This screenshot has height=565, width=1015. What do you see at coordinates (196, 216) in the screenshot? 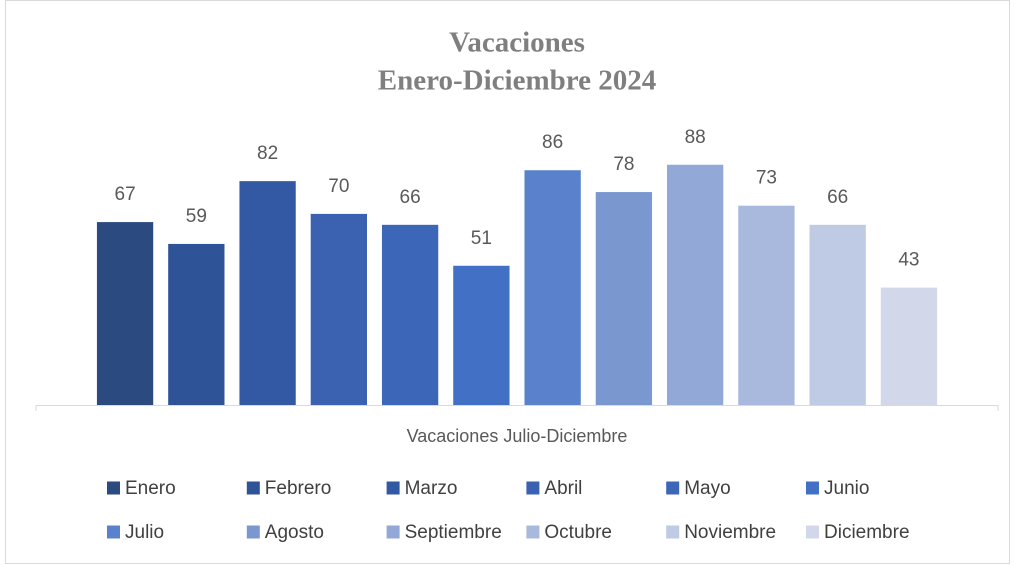
I see `data-label: 59` at bounding box center [196, 216].